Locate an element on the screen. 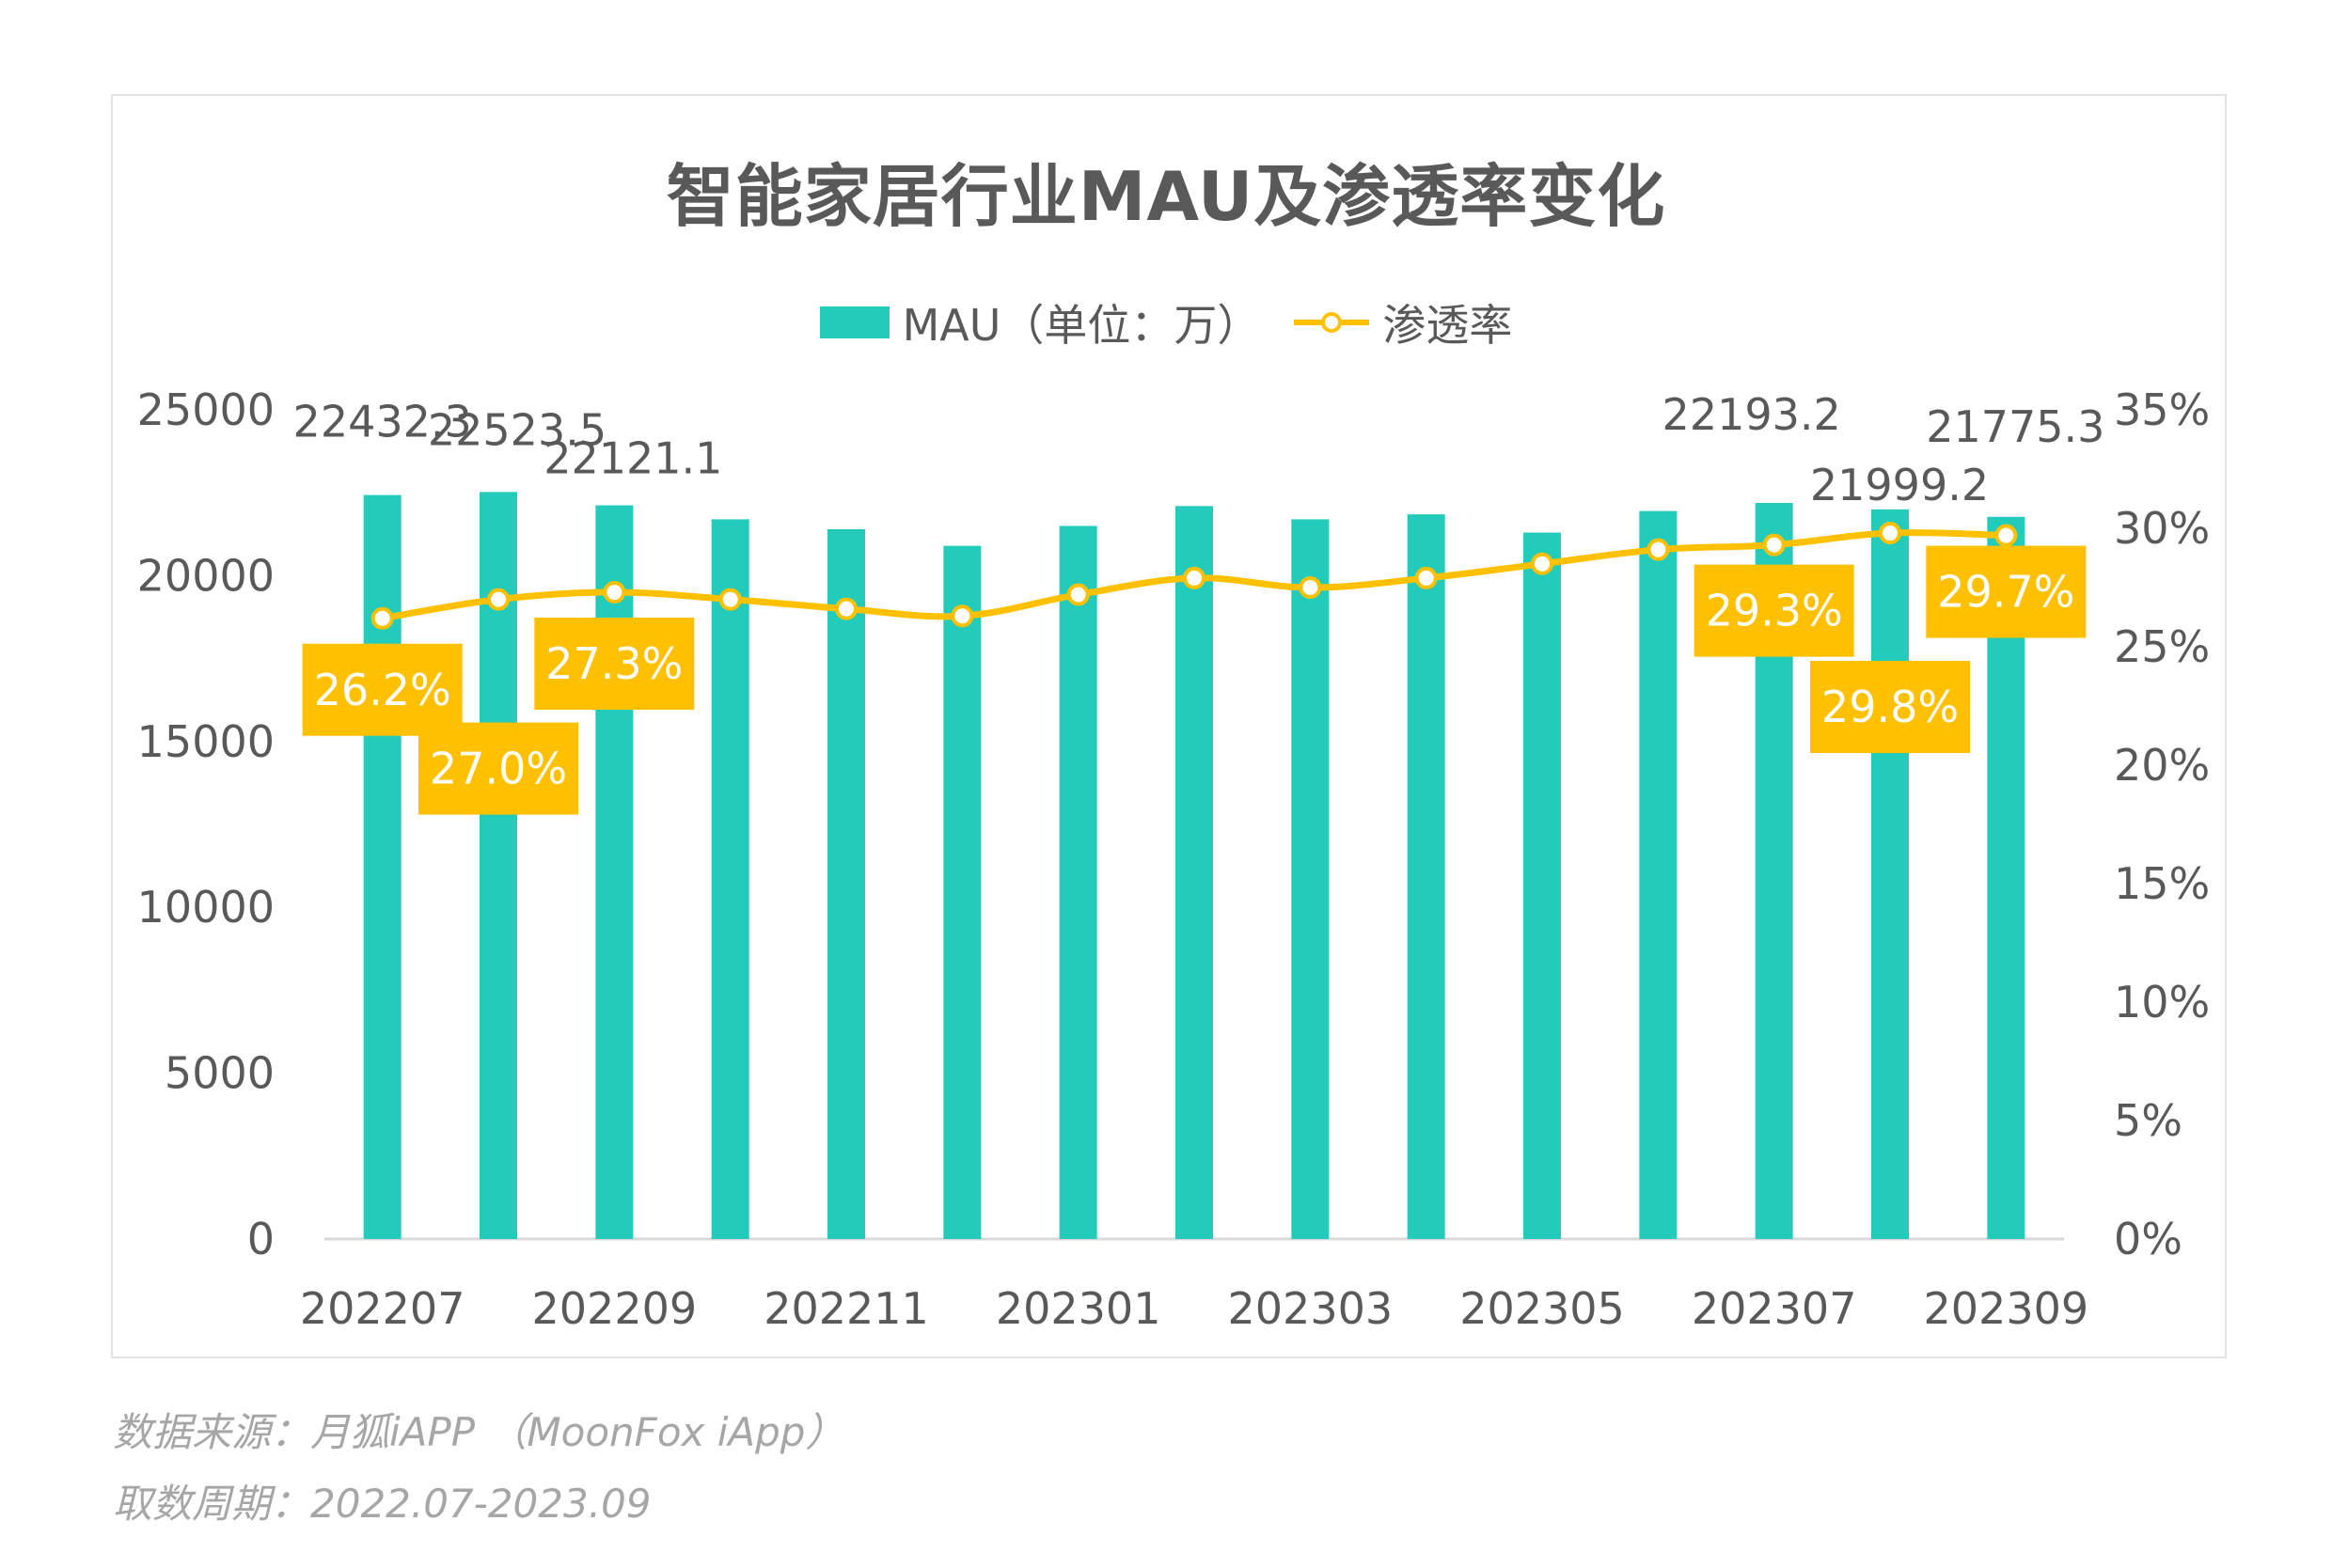 The height and width of the screenshot is (1568, 2332). penetration-data-label: 27.3% is located at coordinates (614, 663).